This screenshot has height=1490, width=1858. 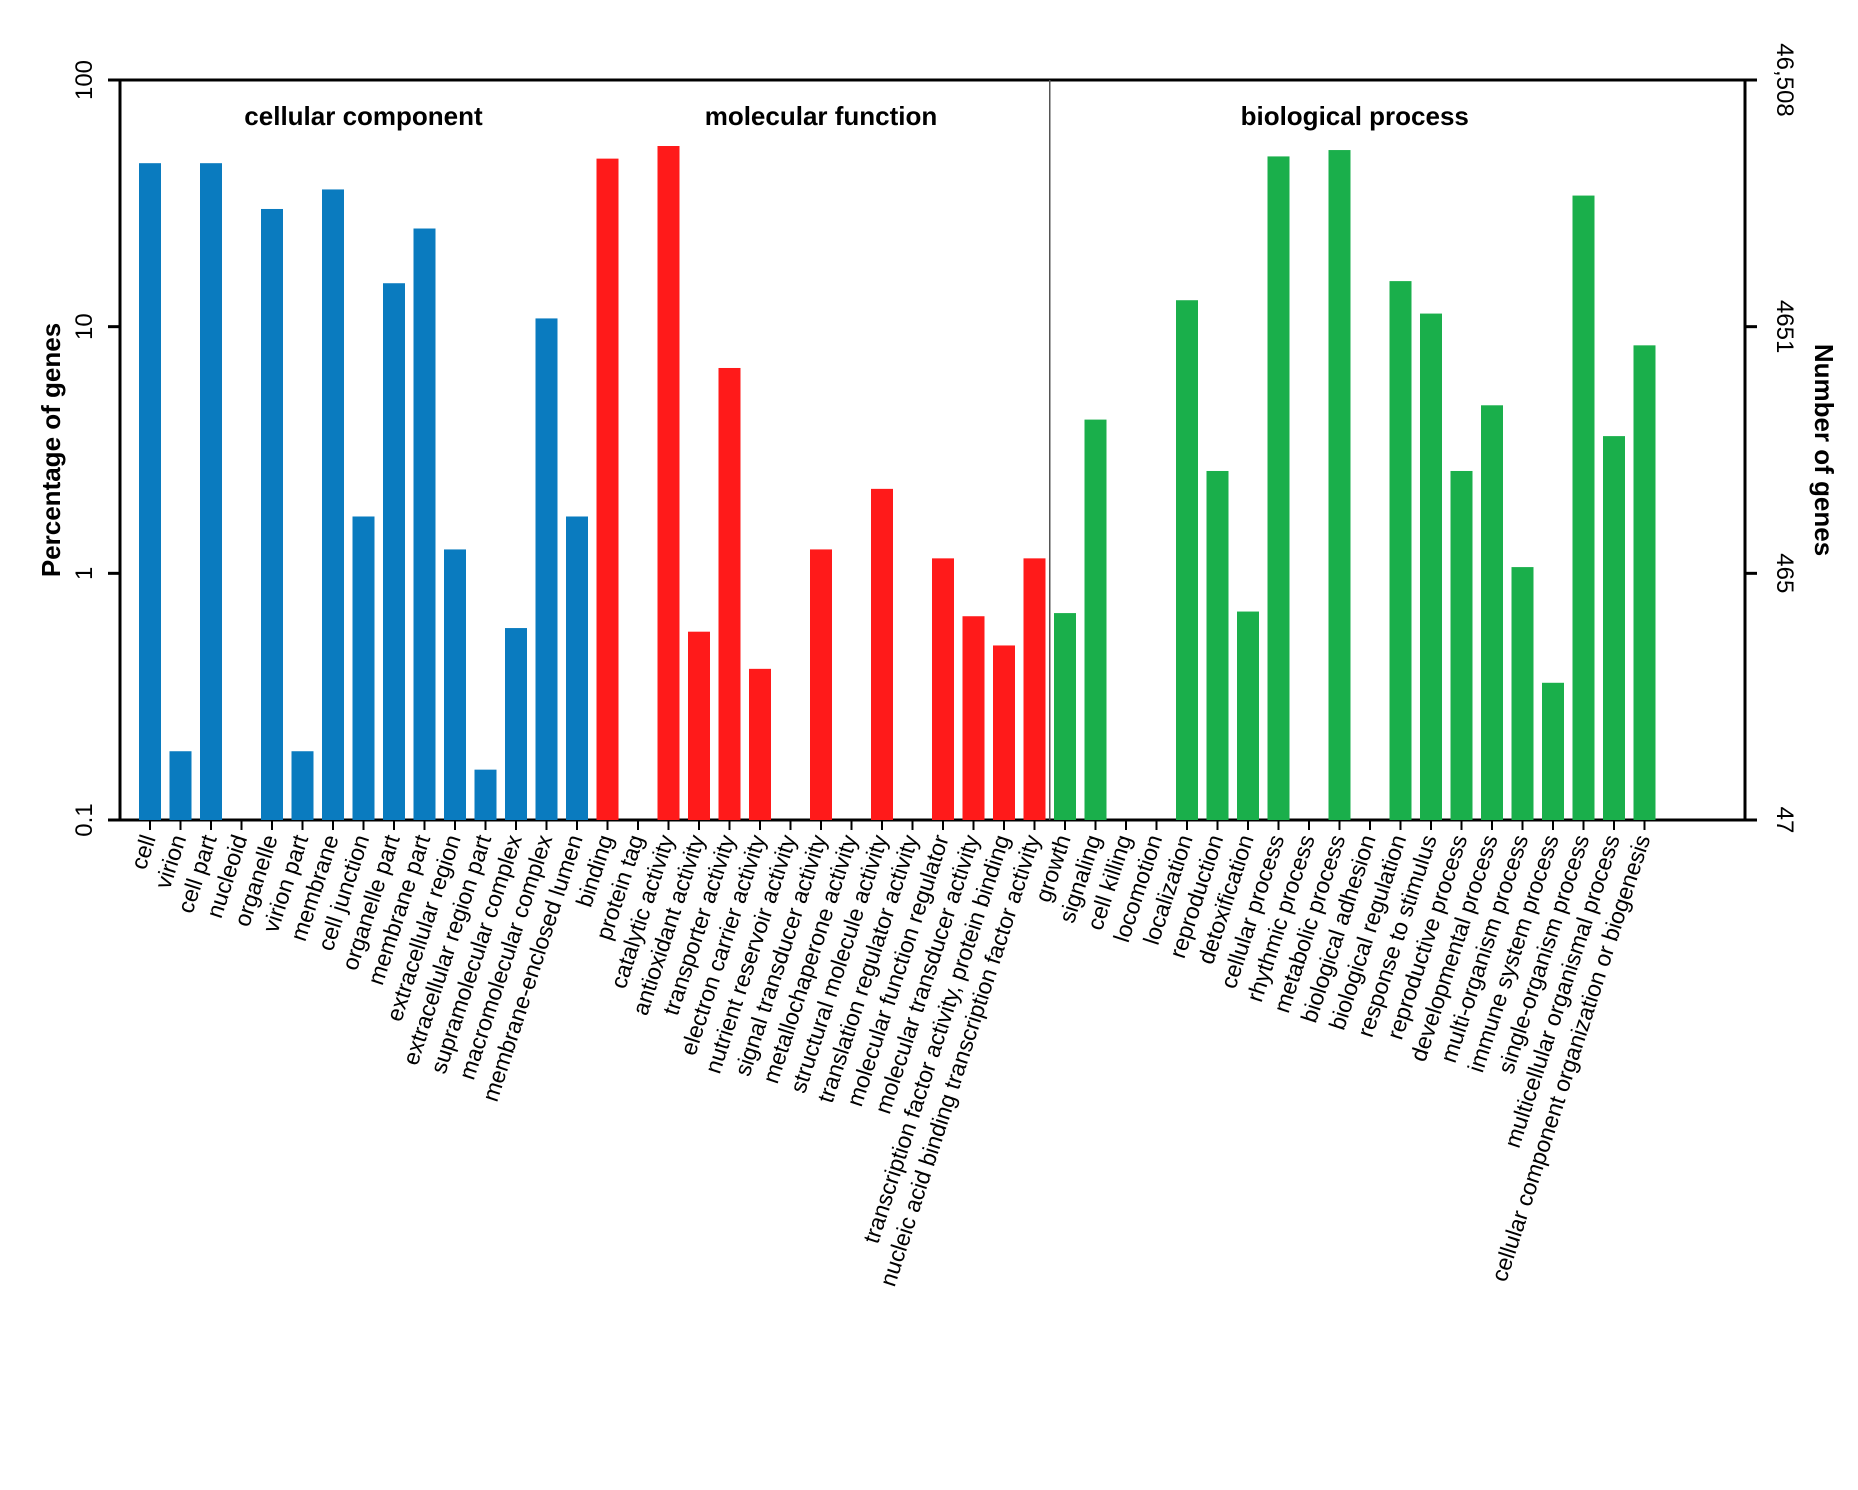 I want to click on section-label: biological process, so click(x=1355, y=116).